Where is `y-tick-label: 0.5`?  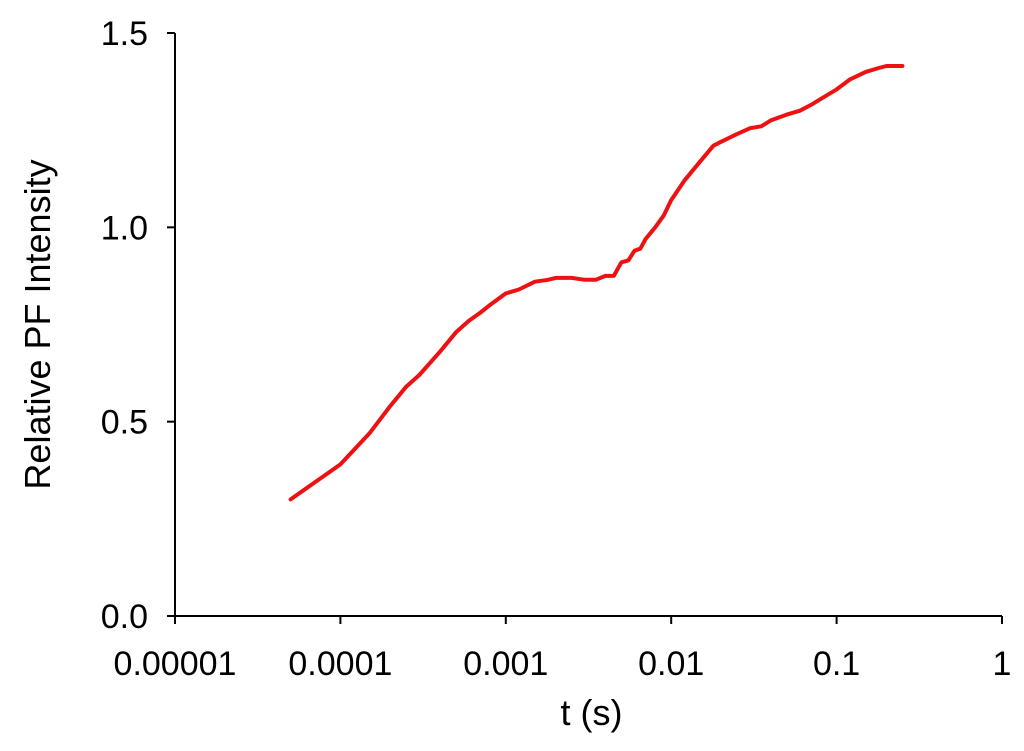 y-tick-label: 0.5 is located at coordinates (124, 423).